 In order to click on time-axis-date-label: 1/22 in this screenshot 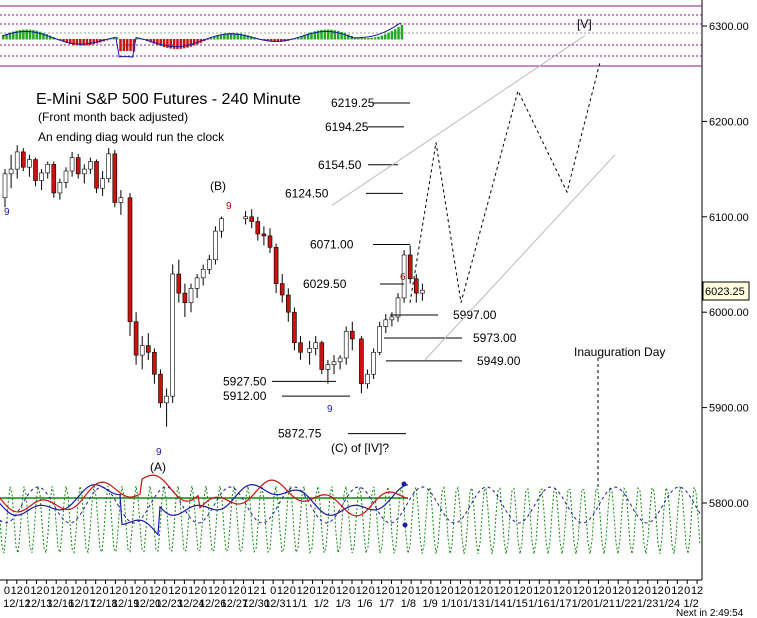, I will do `click(625, 604)`.